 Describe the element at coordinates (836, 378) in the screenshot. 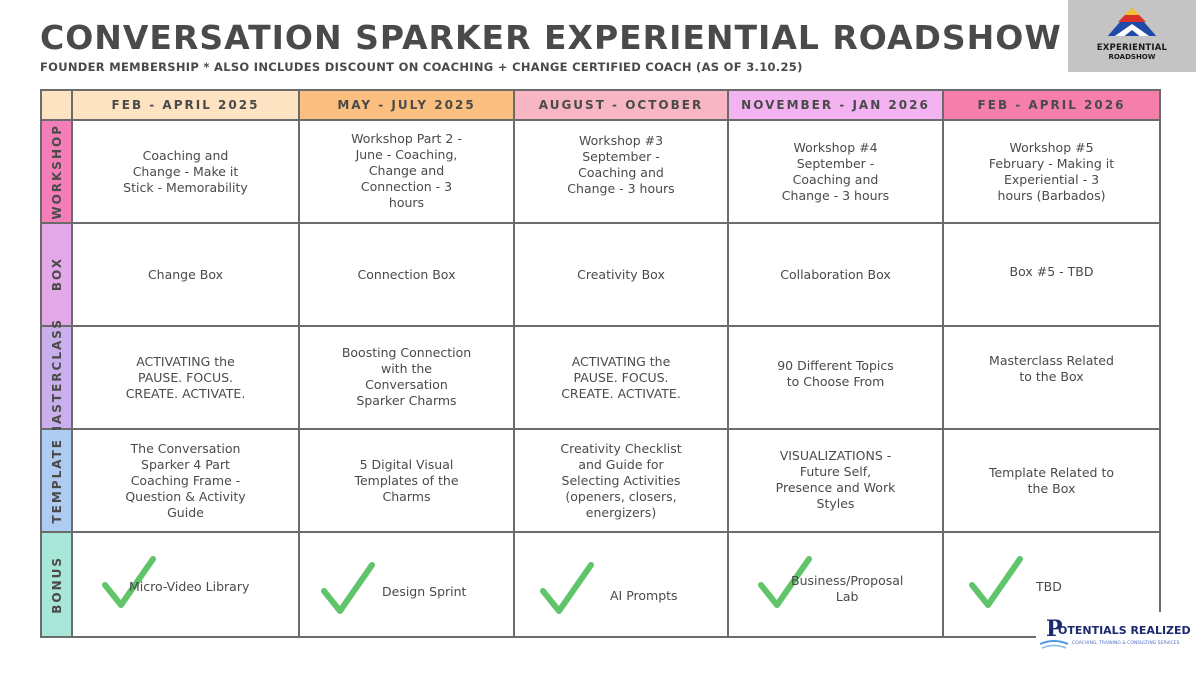

I see `masterclass-cell-4: 90 Different Topics to Choose From` at that location.